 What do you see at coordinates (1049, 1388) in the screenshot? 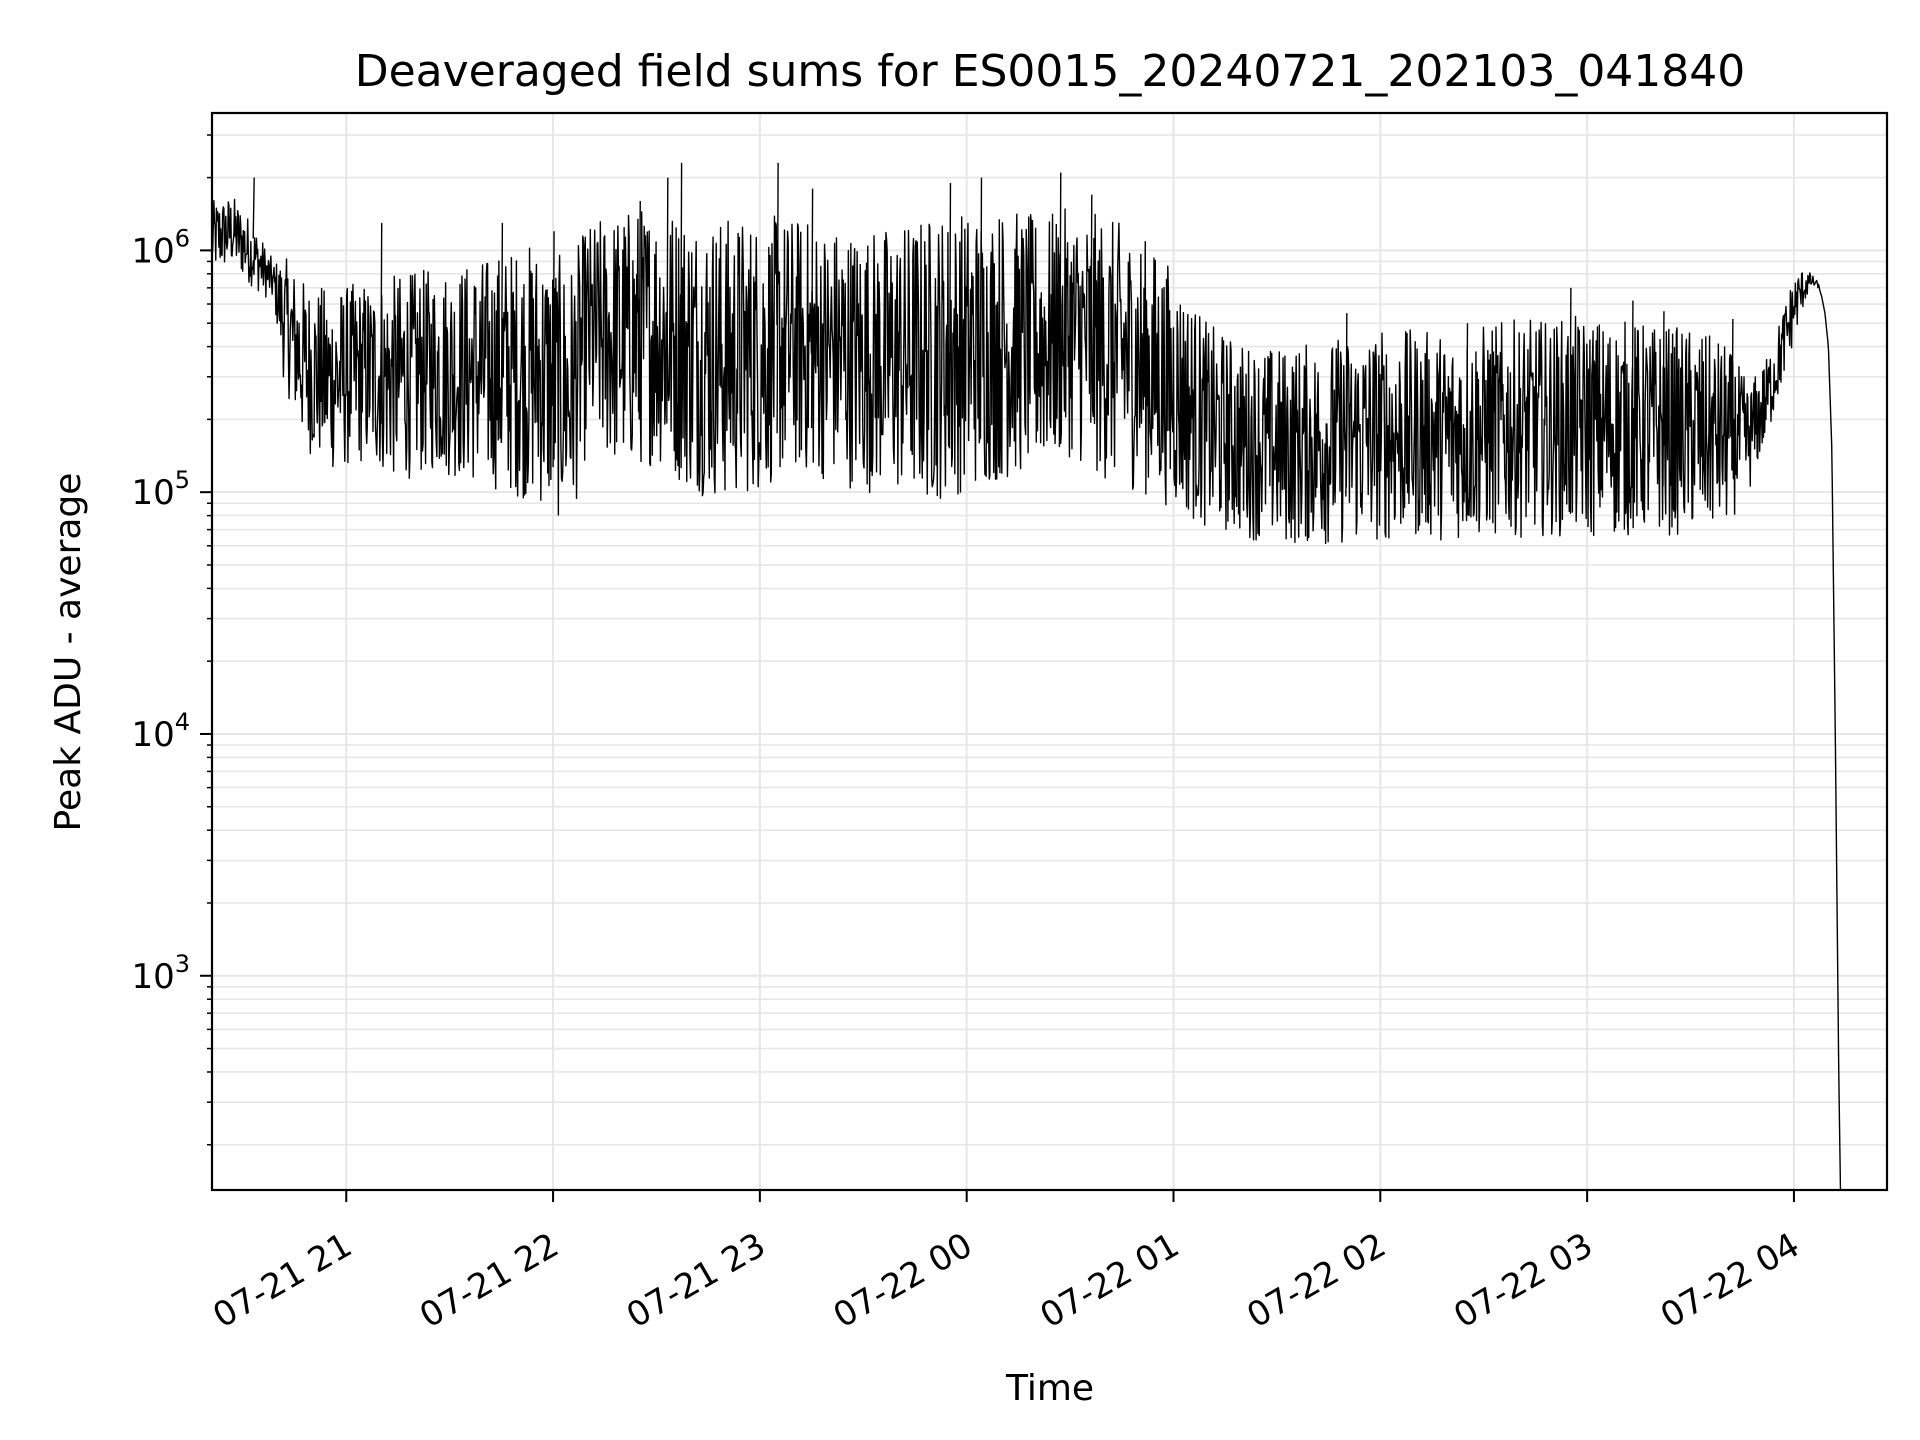
I see `x-axis-label: Time` at bounding box center [1049, 1388].